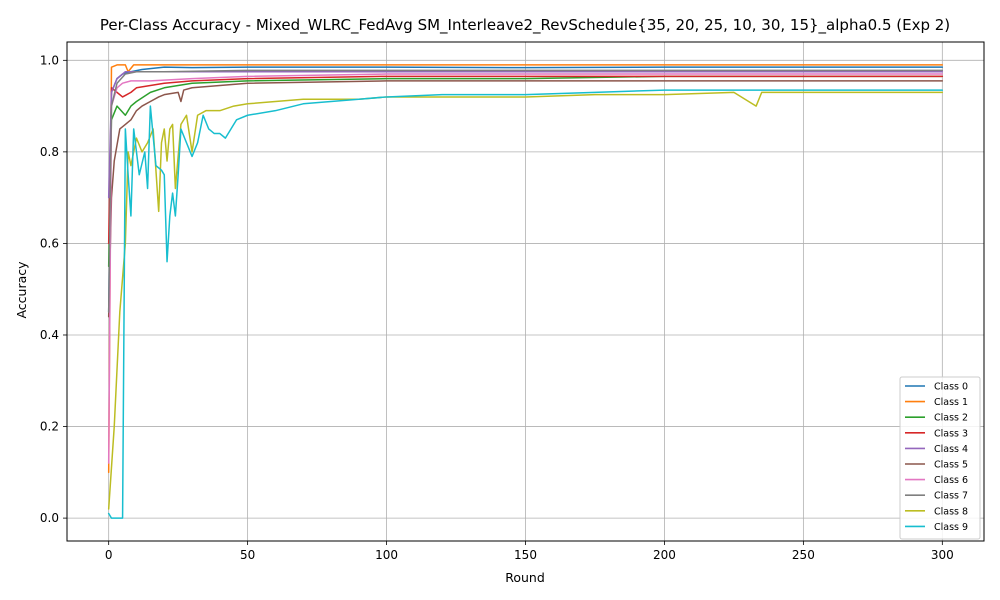 The height and width of the screenshot is (600, 1000). Describe the element at coordinates (386, 555) in the screenshot. I see `x-tick-label: 100` at that location.